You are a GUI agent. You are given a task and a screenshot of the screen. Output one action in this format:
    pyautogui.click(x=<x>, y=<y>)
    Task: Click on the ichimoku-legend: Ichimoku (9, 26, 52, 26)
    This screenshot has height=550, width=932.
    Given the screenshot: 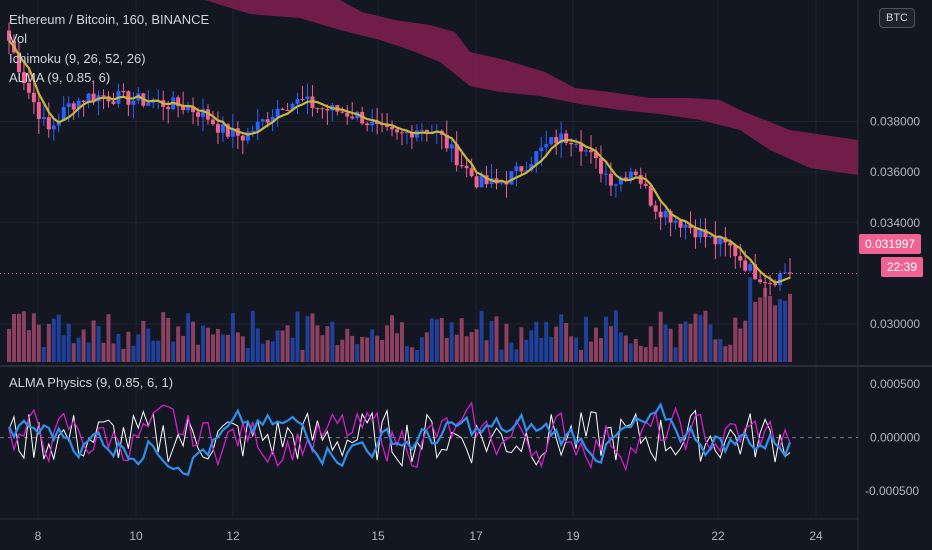 What is the action you would take?
    pyautogui.click(x=77, y=58)
    